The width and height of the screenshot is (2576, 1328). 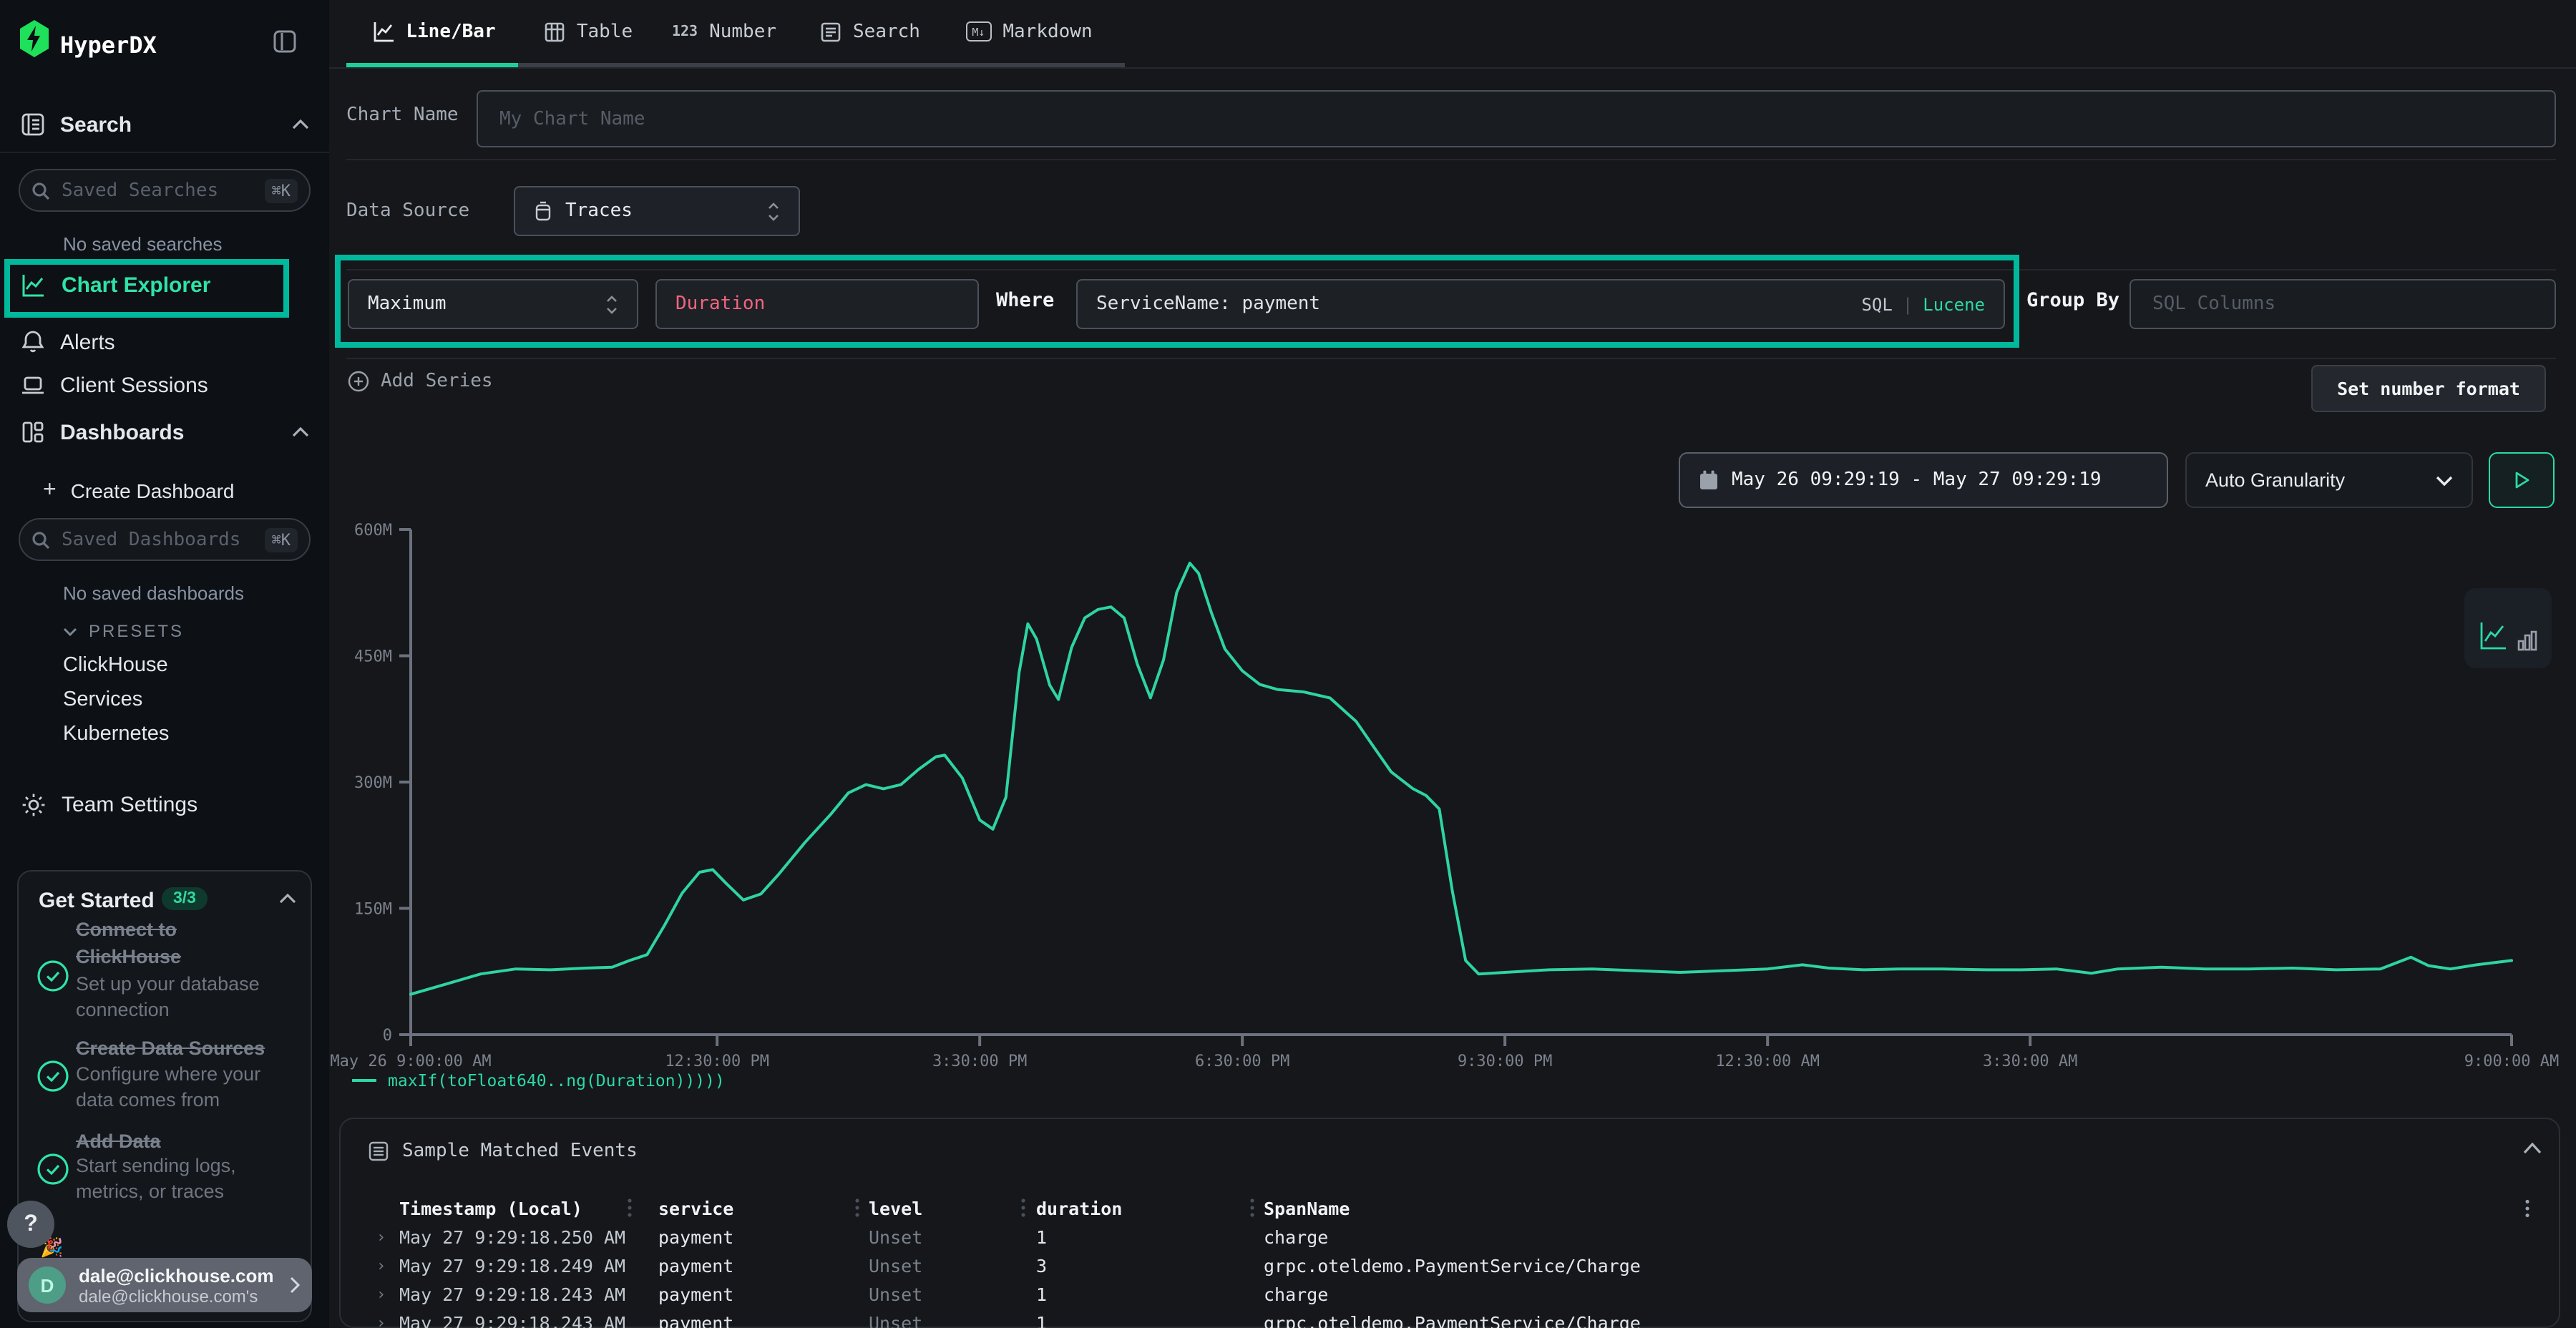 I want to click on get-started-item-title: Connect to ClickHouse, so click(x=129, y=943).